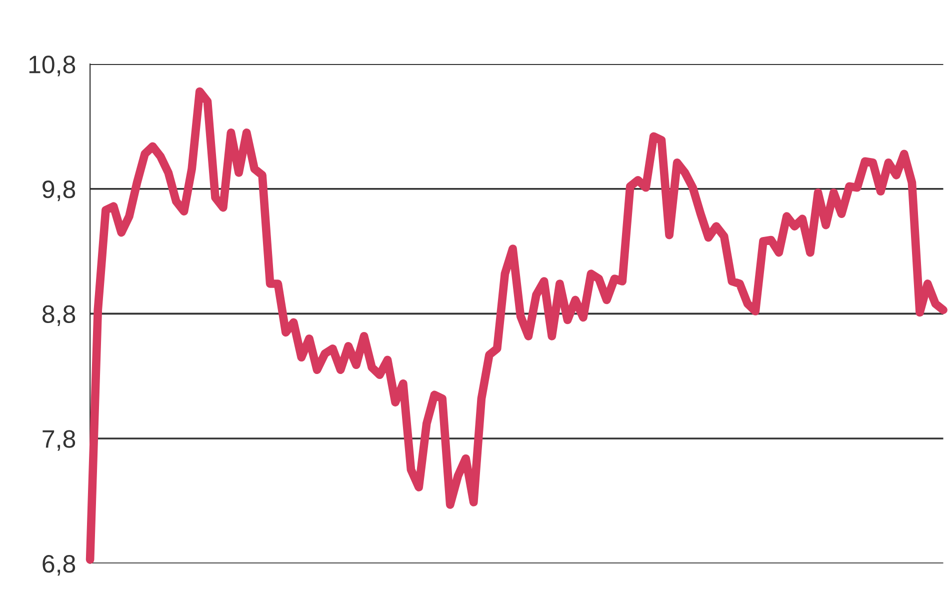 Image resolution: width=948 pixels, height=593 pixels. Describe the element at coordinates (52, 66) in the screenshot. I see `y-tick-label: 10,8` at that location.